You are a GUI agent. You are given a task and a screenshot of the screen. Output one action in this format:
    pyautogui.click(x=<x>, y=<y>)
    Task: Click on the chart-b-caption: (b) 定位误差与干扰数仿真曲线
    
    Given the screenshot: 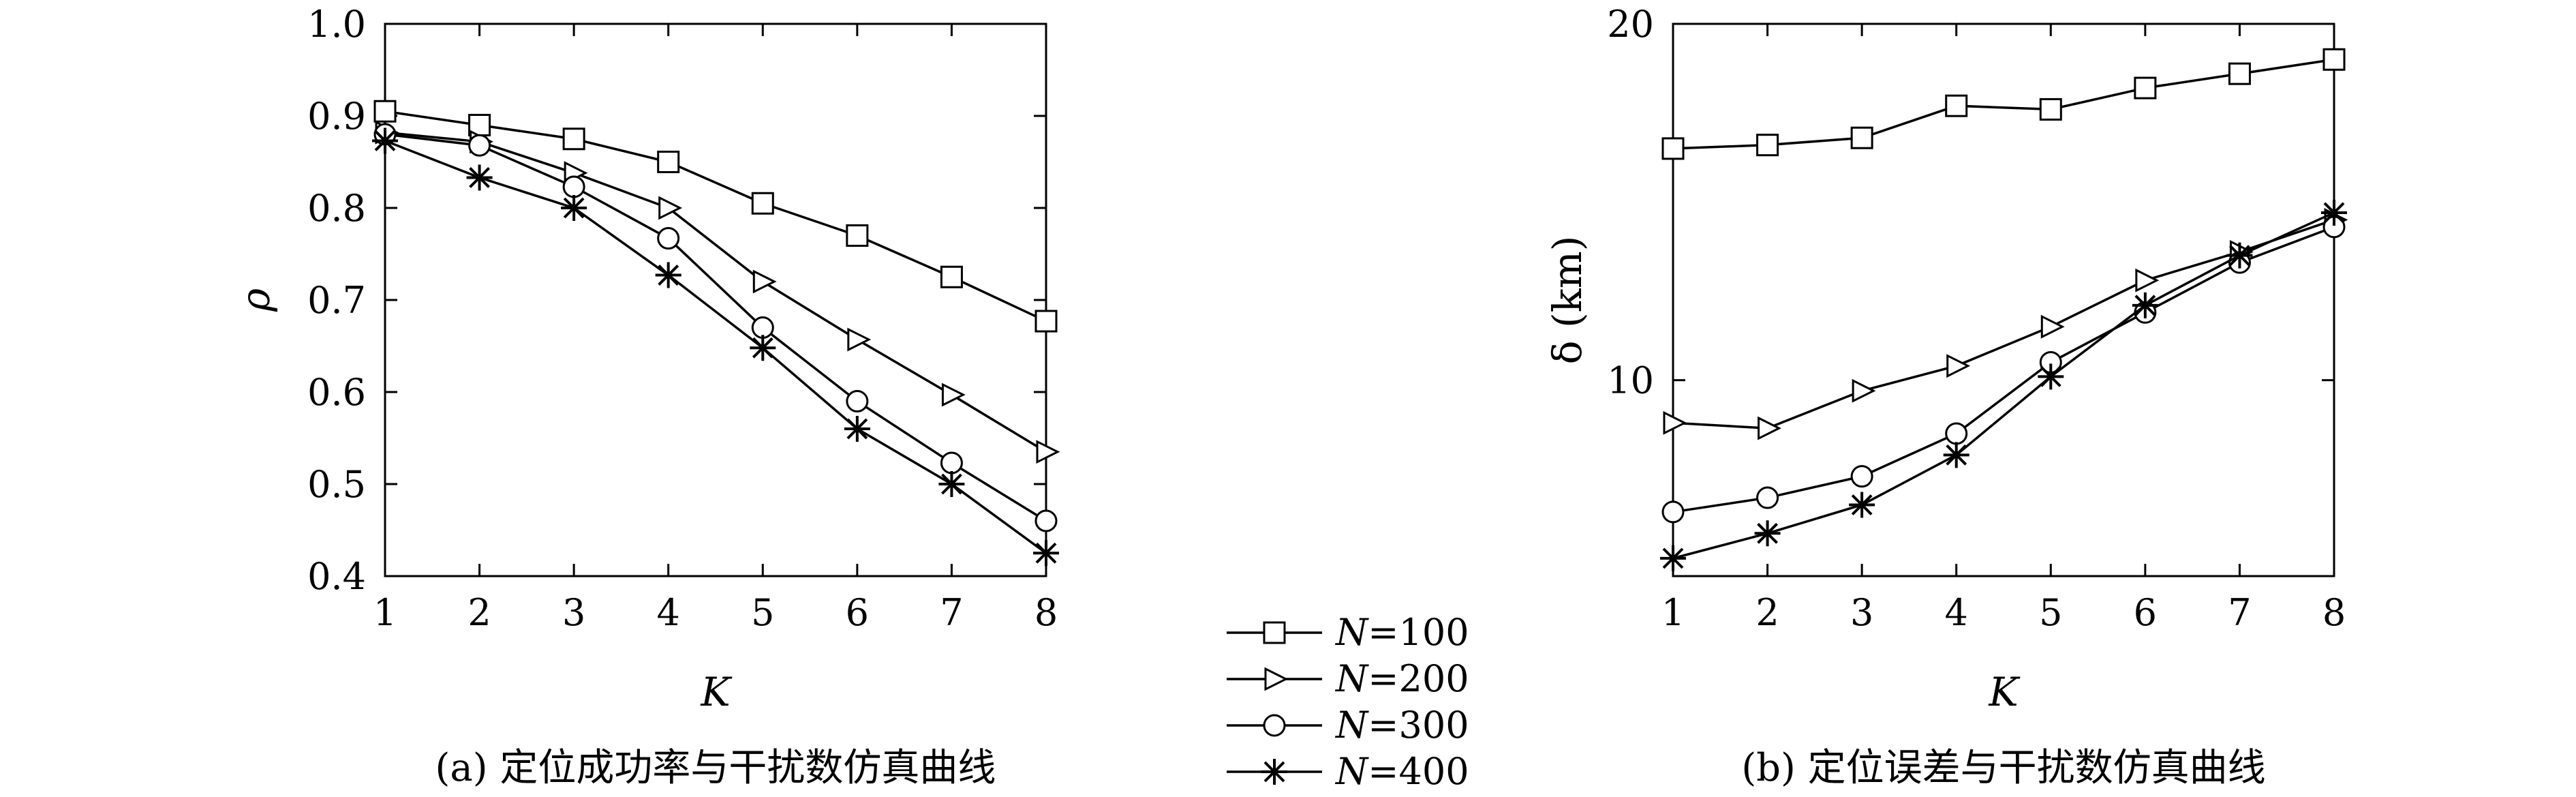 What is the action you would take?
    pyautogui.click(x=2003, y=768)
    